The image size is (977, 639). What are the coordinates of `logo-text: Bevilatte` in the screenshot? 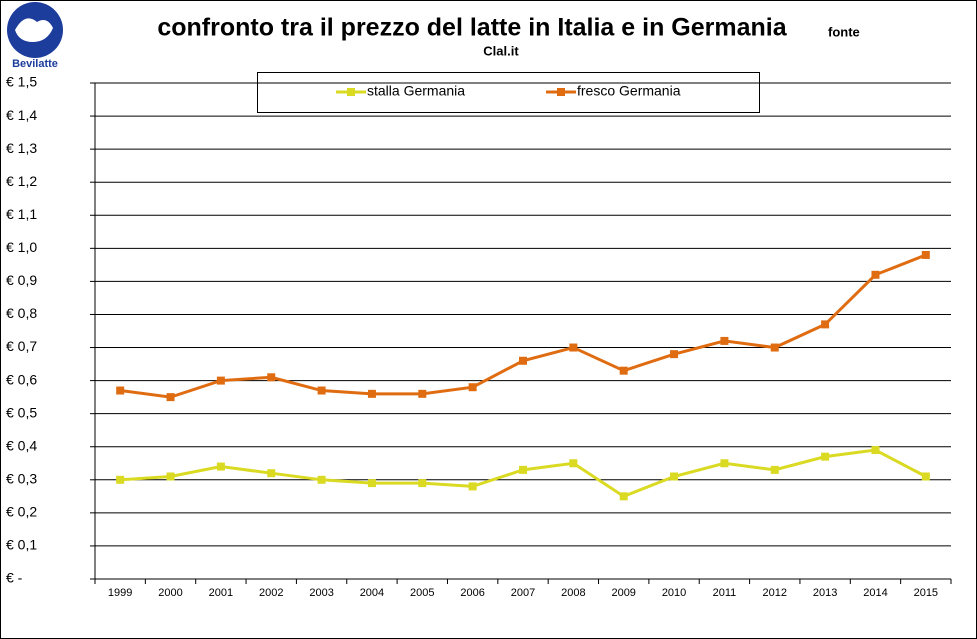 It's located at (35, 64).